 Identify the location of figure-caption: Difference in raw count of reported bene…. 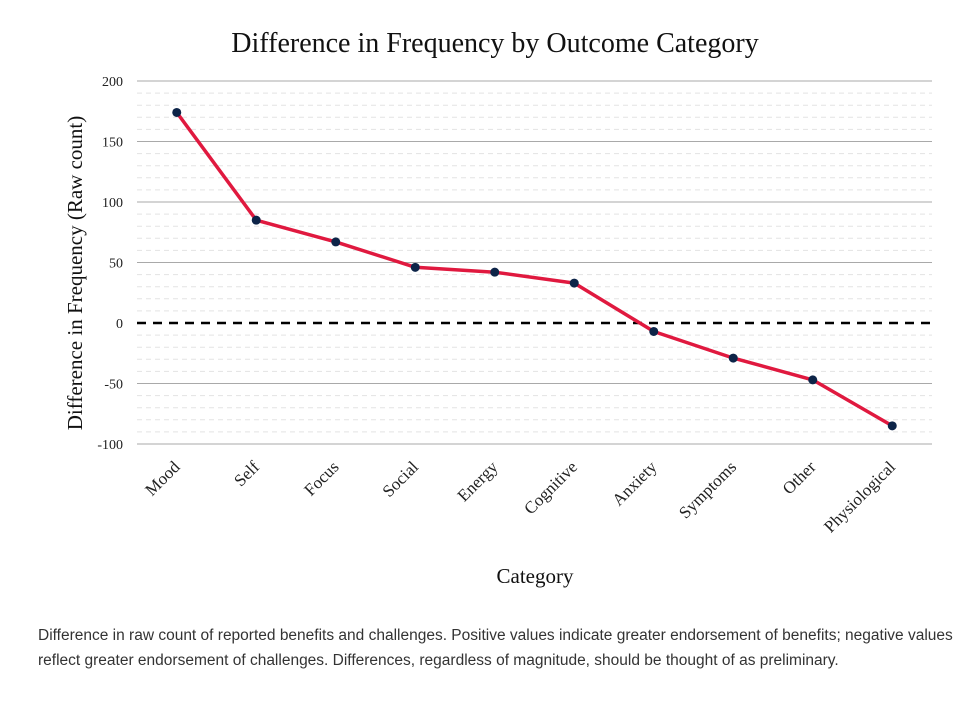
(495, 648).